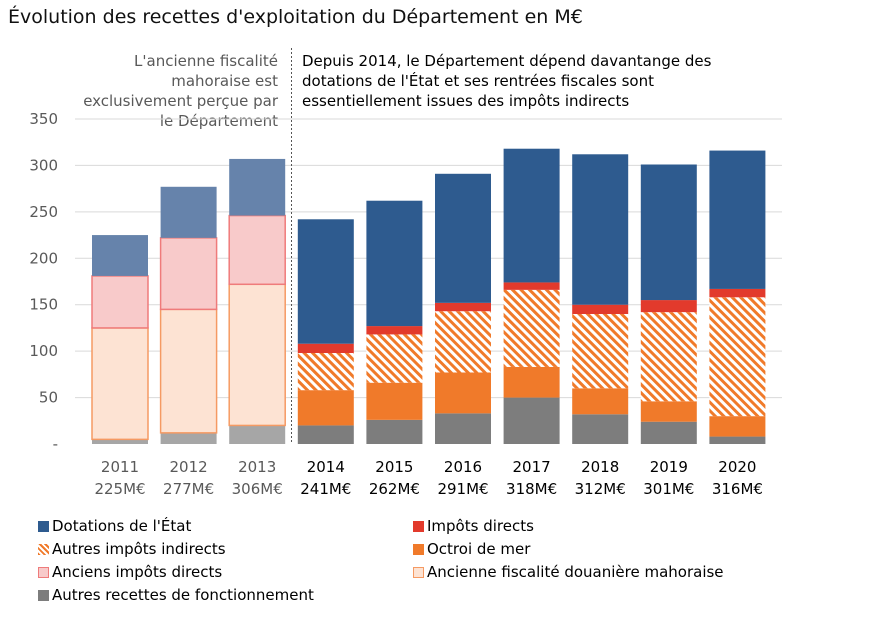  I want to click on bar-octroi-2016, so click(463, 393).